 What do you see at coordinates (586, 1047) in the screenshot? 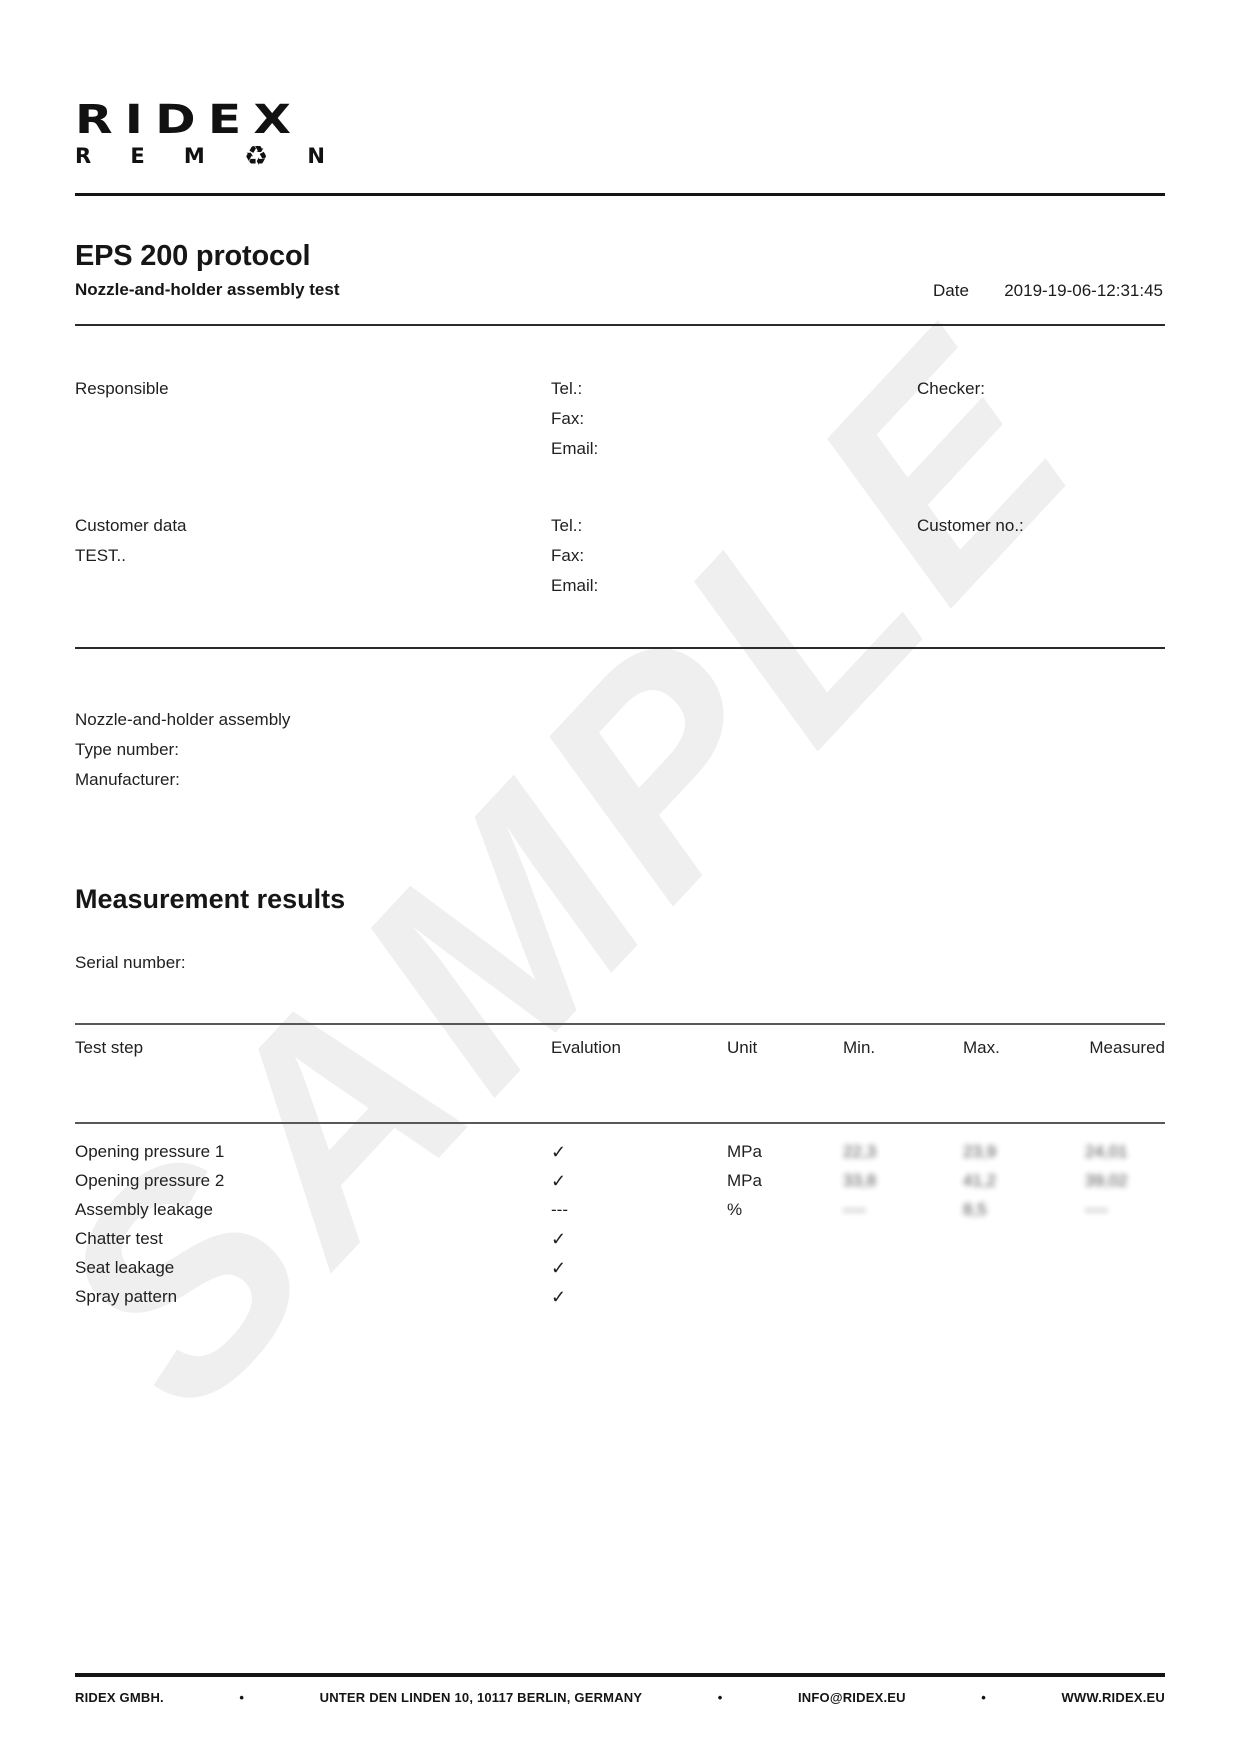
I see `col-header-evaluation: Evalution` at bounding box center [586, 1047].